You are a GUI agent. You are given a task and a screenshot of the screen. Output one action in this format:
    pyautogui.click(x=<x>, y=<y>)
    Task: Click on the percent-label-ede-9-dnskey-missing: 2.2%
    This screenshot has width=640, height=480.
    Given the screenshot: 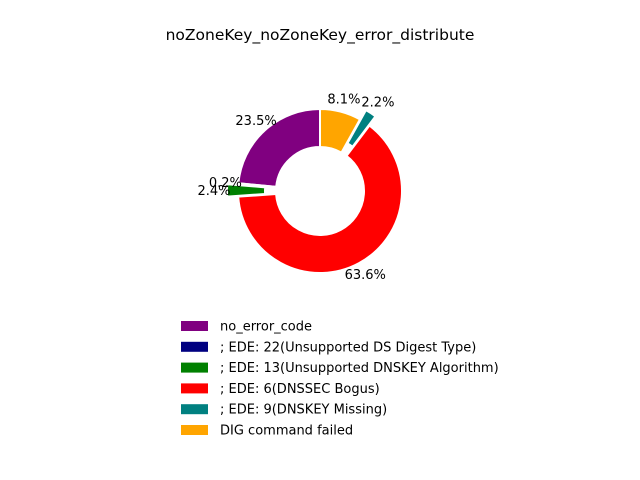 What is the action you would take?
    pyautogui.click(x=377, y=103)
    